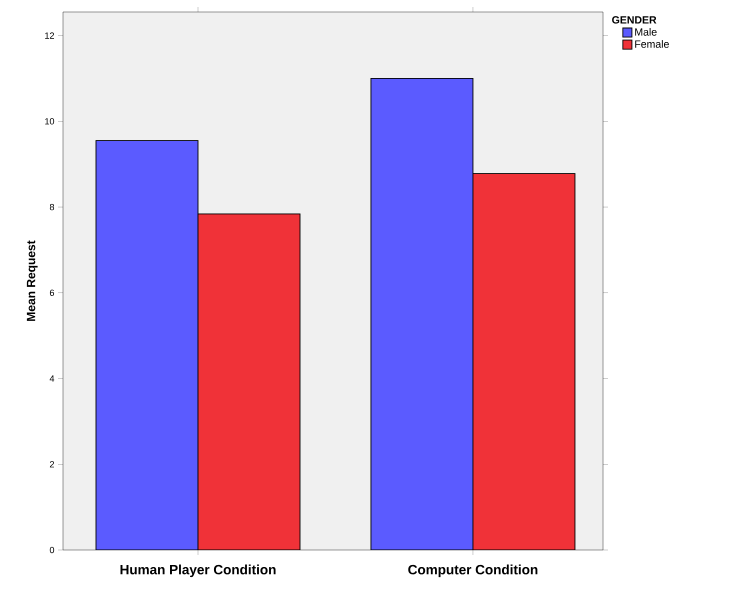  I want to click on legend-label: Male, so click(646, 32).